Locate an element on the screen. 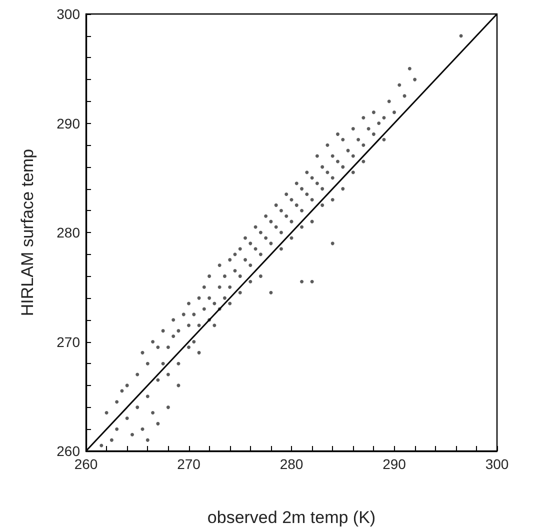  x-axis-title: observed 2m temp (K) is located at coordinates (291, 517).